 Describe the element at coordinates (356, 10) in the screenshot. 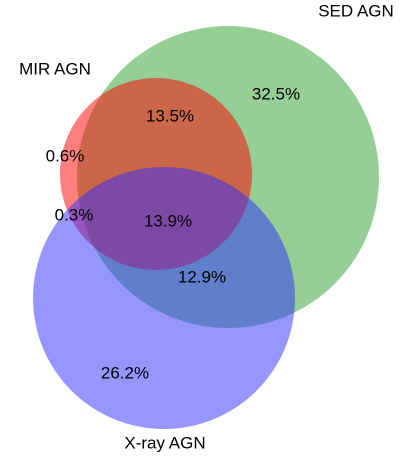

I see `set-label: SED AGN` at that location.